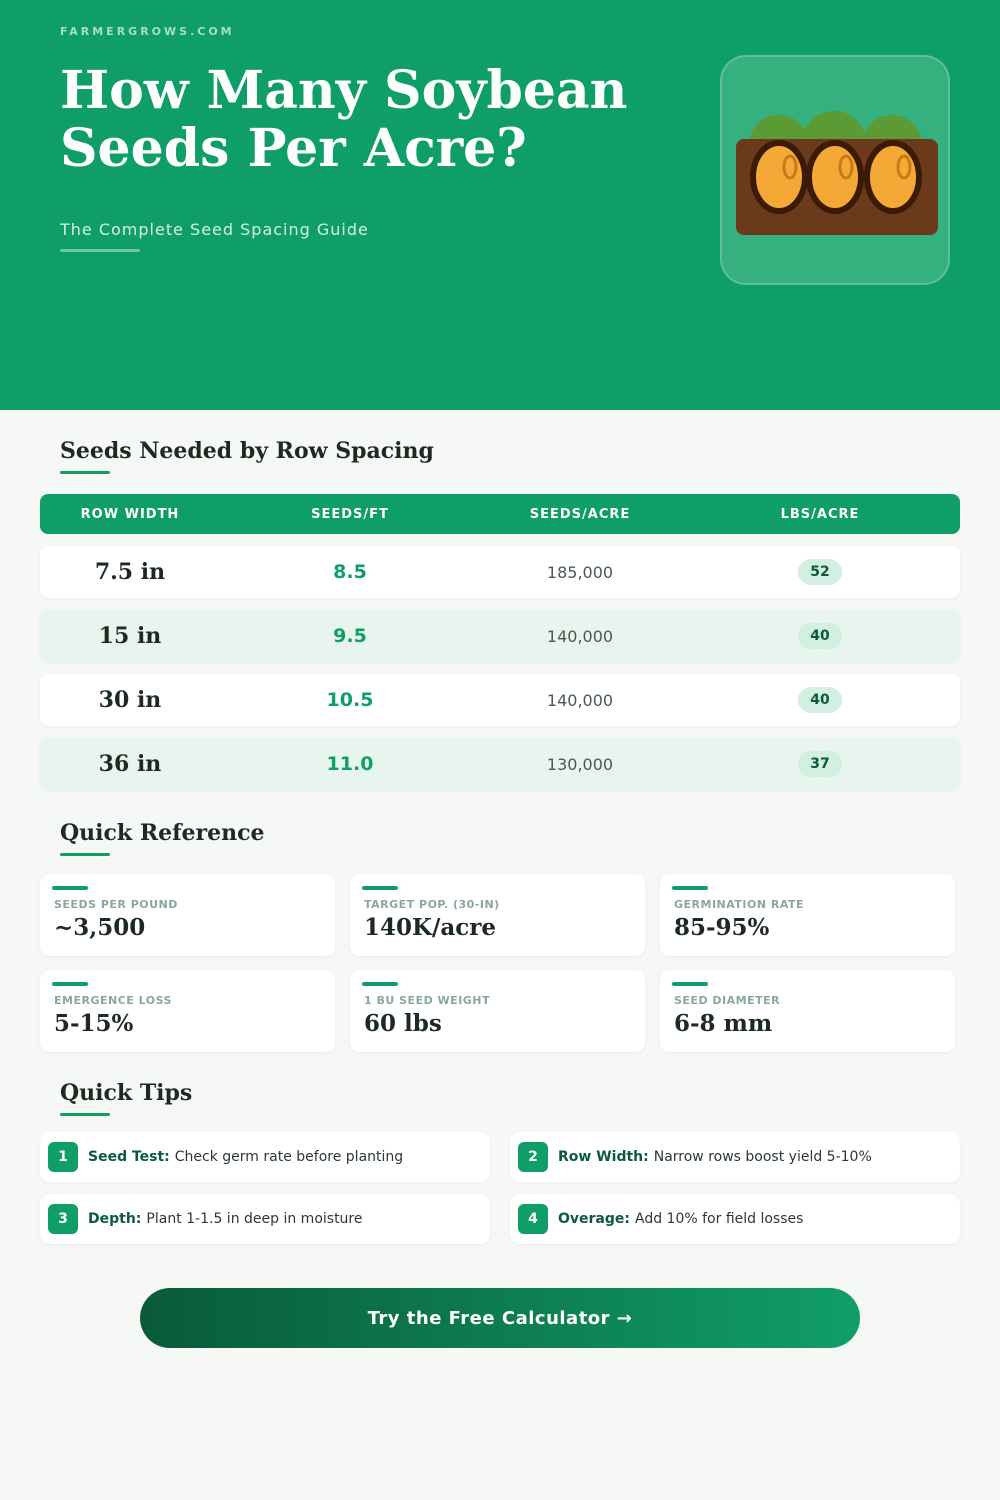 This screenshot has width=1000, height=1500. Describe the element at coordinates (427, 1000) in the screenshot. I see `card-label: 1 BU SEED WEIGHT` at that location.